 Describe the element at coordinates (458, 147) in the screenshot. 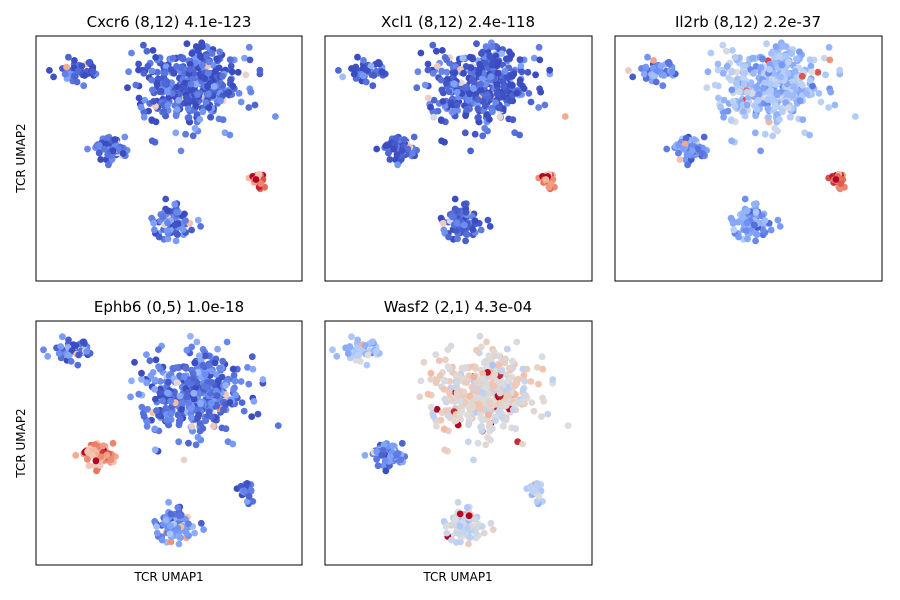

I see `panel-xcl1: Xcl1 (8,12) 2.4e-118` at that location.